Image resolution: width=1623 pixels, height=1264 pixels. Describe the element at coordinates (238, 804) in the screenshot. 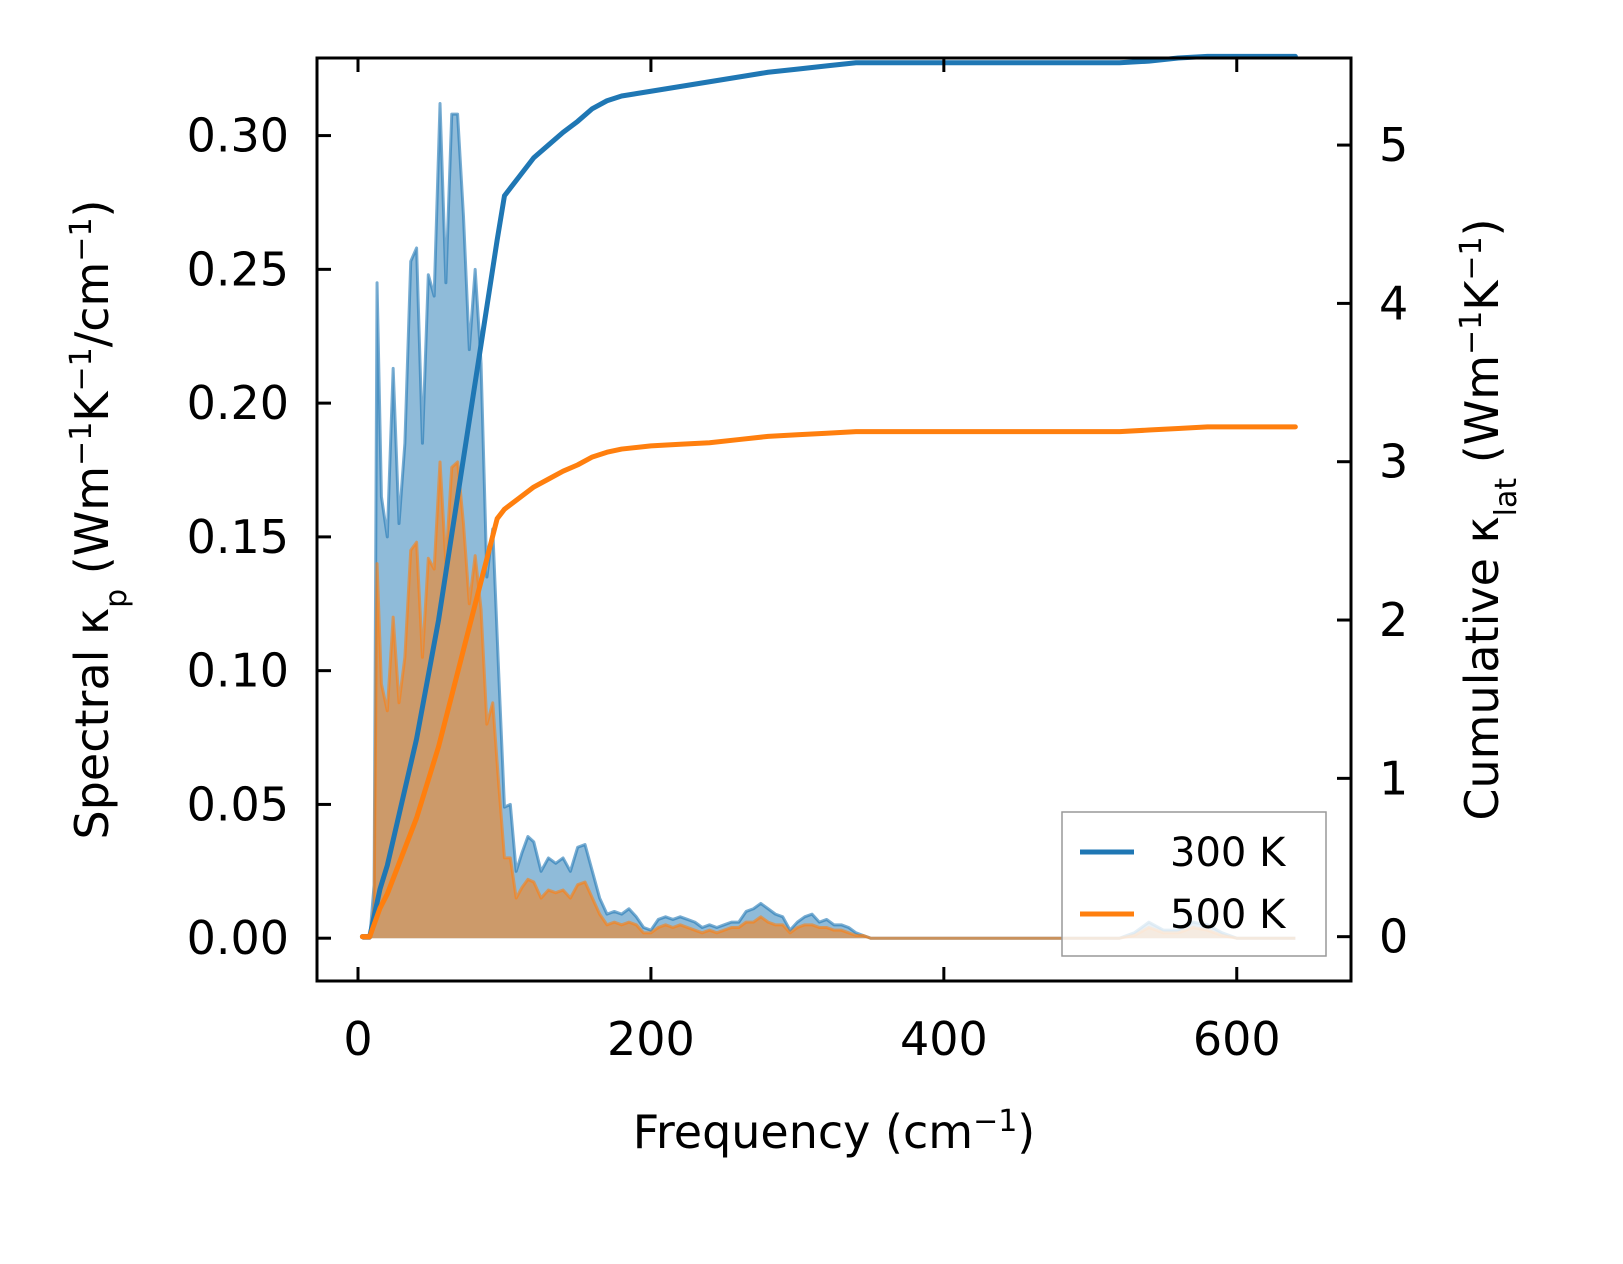

I see `y-tick-label: 0.05` at that location.